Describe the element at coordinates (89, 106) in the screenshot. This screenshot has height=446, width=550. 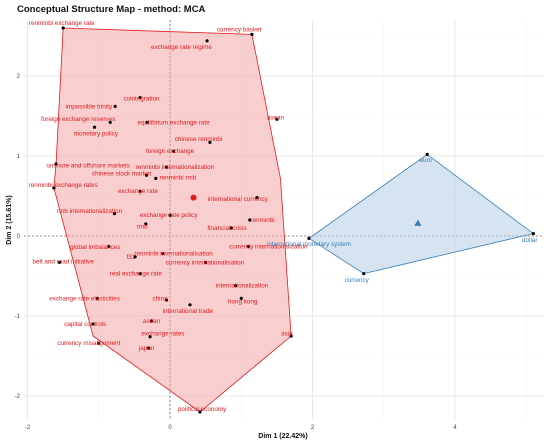
I see `point-label: impossible trinity` at that location.